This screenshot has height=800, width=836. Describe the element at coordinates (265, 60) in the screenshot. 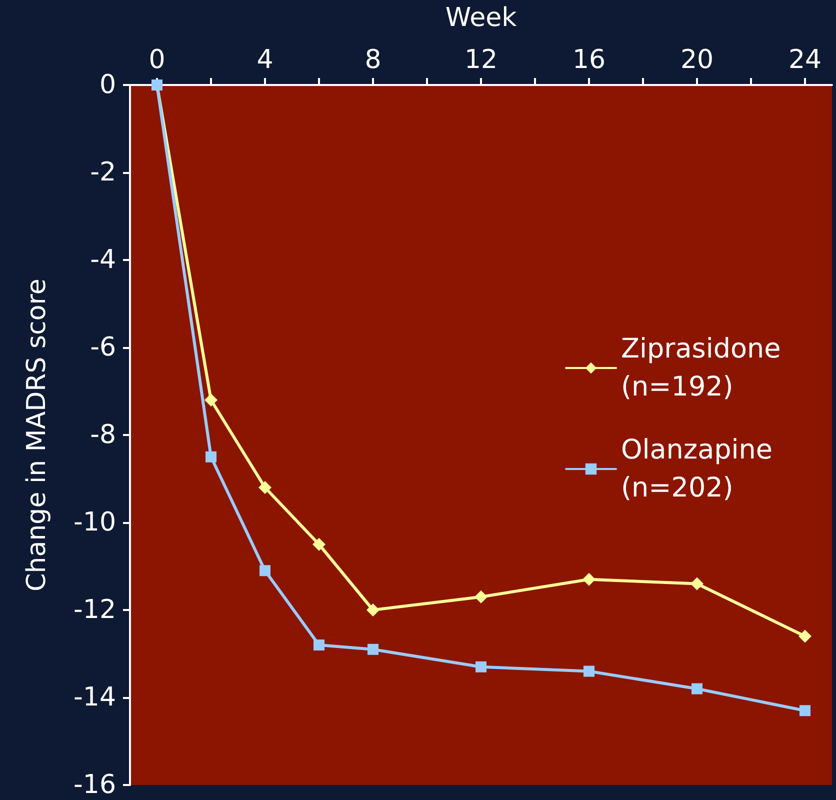

I see `x-tick-label: 4` at that location.